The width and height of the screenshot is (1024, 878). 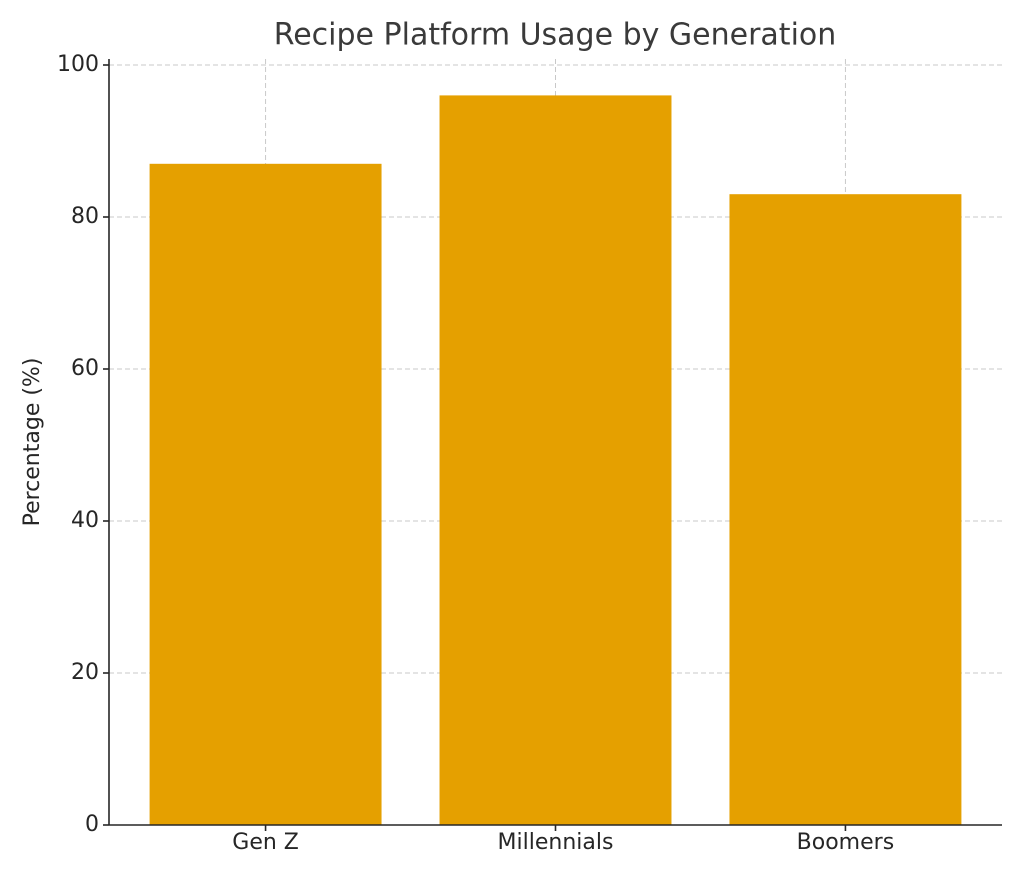 What do you see at coordinates (85, 672) in the screenshot?
I see `y-tick-label: 20` at bounding box center [85, 672].